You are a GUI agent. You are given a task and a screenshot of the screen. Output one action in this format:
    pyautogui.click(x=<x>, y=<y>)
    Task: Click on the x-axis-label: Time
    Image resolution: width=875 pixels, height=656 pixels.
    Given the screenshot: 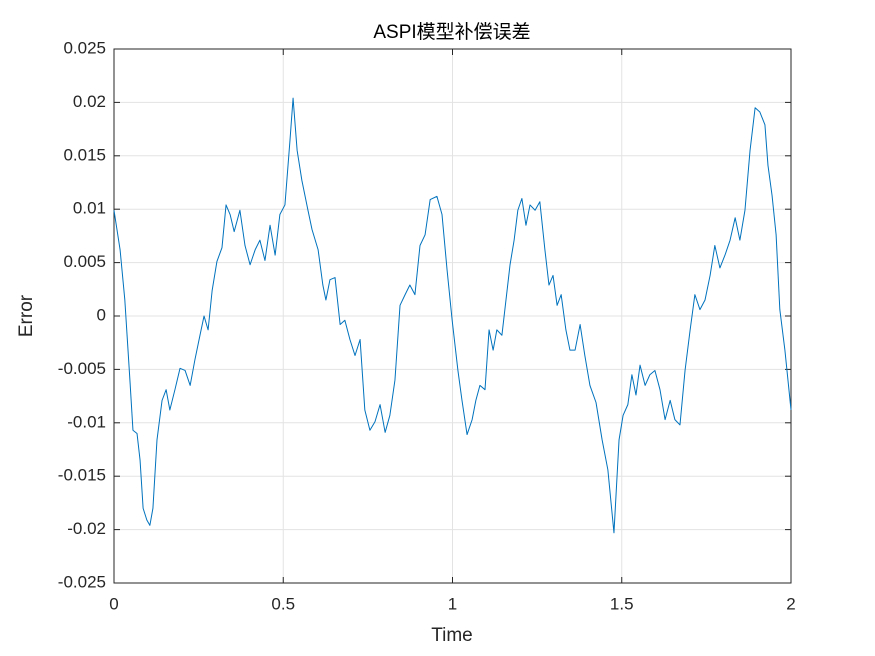 What is the action you would take?
    pyautogui.click(x=452, y=635)
    